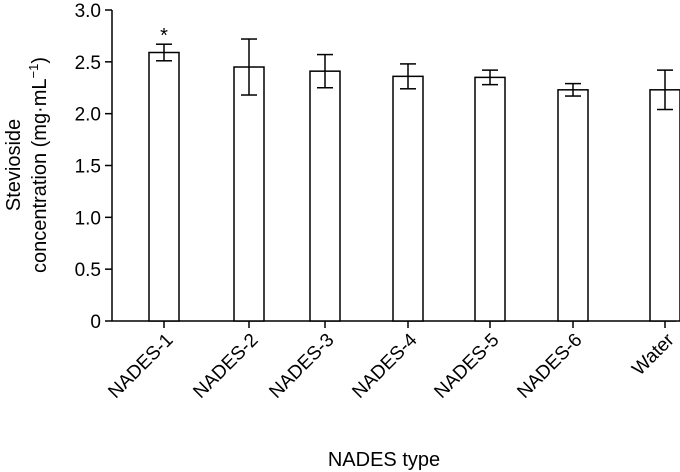  I want to click on y-tick-label: 0, so click(95, 322).